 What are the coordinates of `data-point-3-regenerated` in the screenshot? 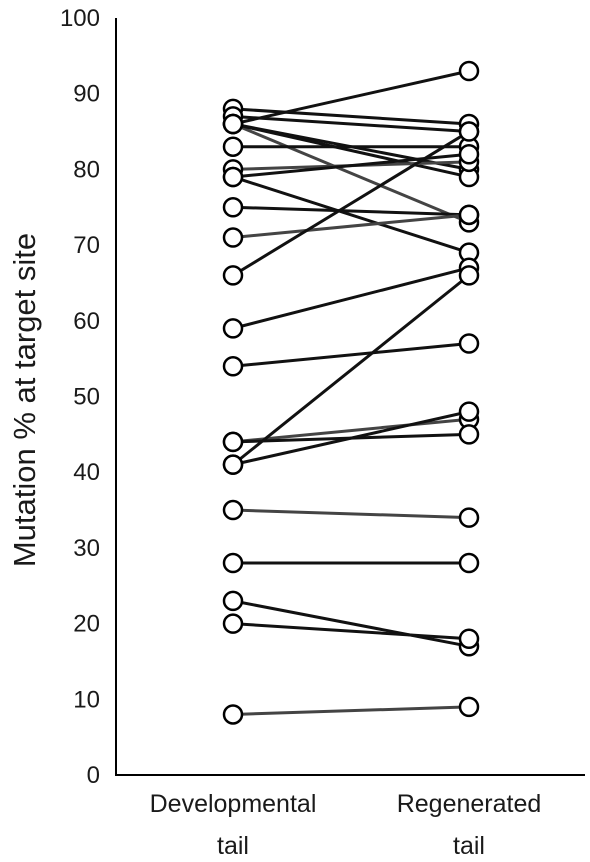 It's located at (469, 71).